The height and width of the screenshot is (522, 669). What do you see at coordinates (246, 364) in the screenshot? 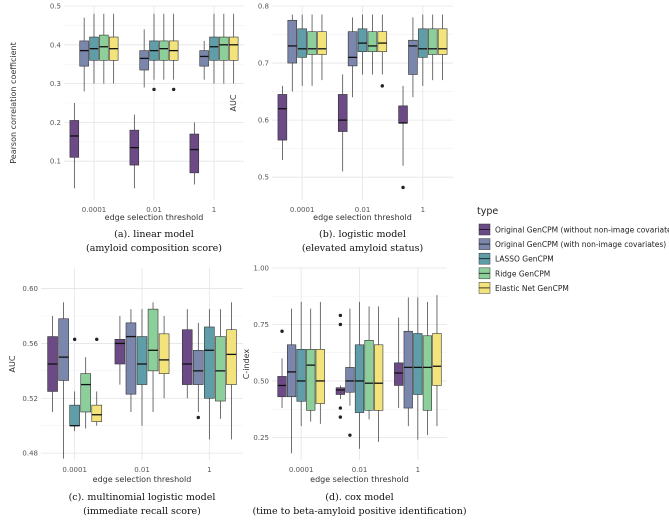
I see `y-axis-label: C-index` at bounding box center [246, 364].